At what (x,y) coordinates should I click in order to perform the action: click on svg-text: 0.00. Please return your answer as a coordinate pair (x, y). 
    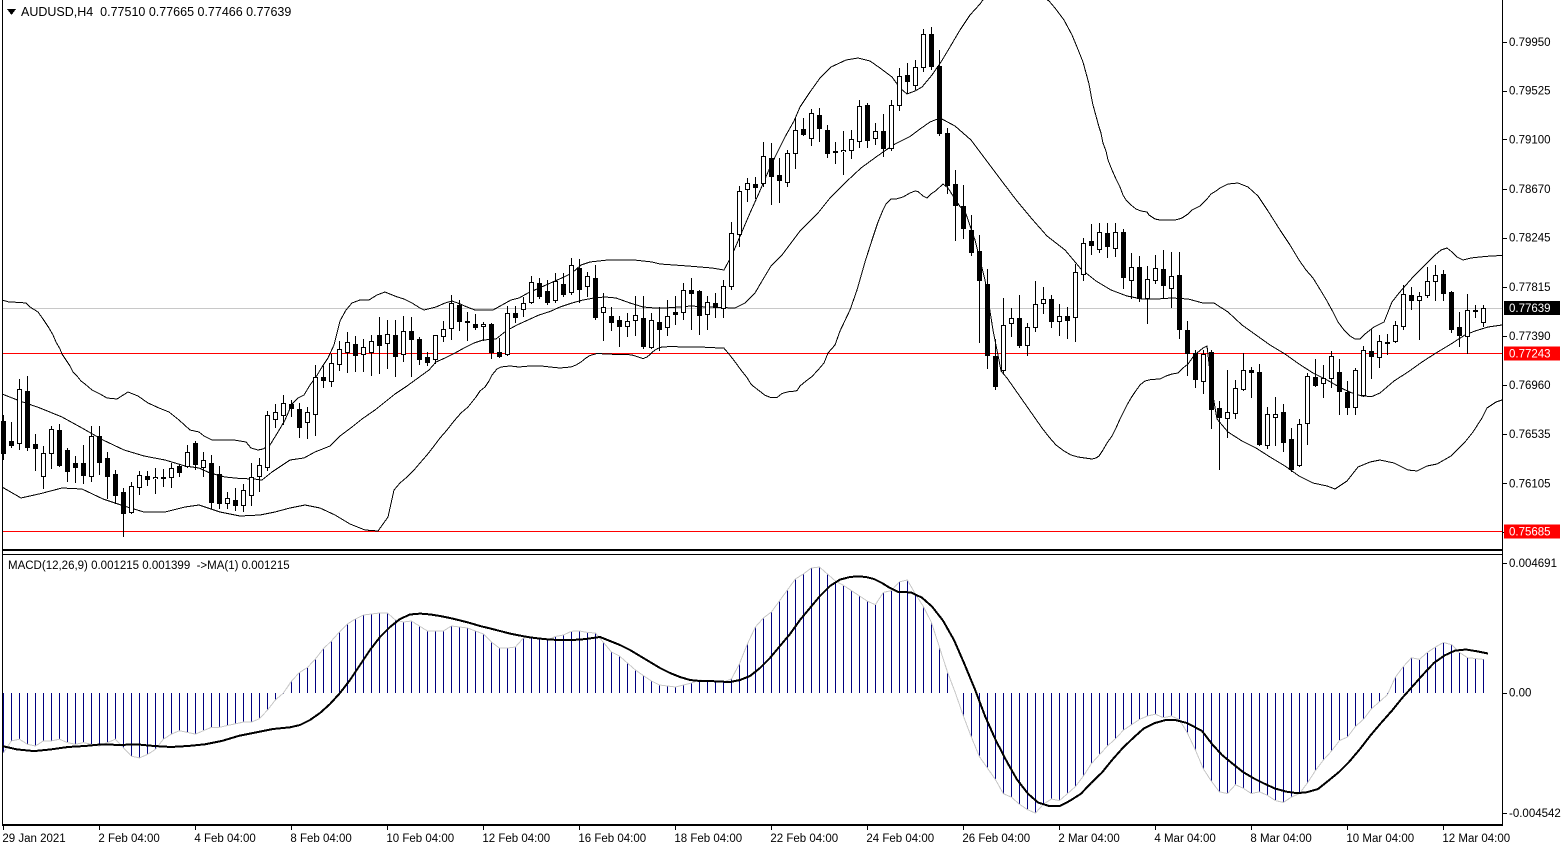
    Looking at the image, I should click on (1520, 694).